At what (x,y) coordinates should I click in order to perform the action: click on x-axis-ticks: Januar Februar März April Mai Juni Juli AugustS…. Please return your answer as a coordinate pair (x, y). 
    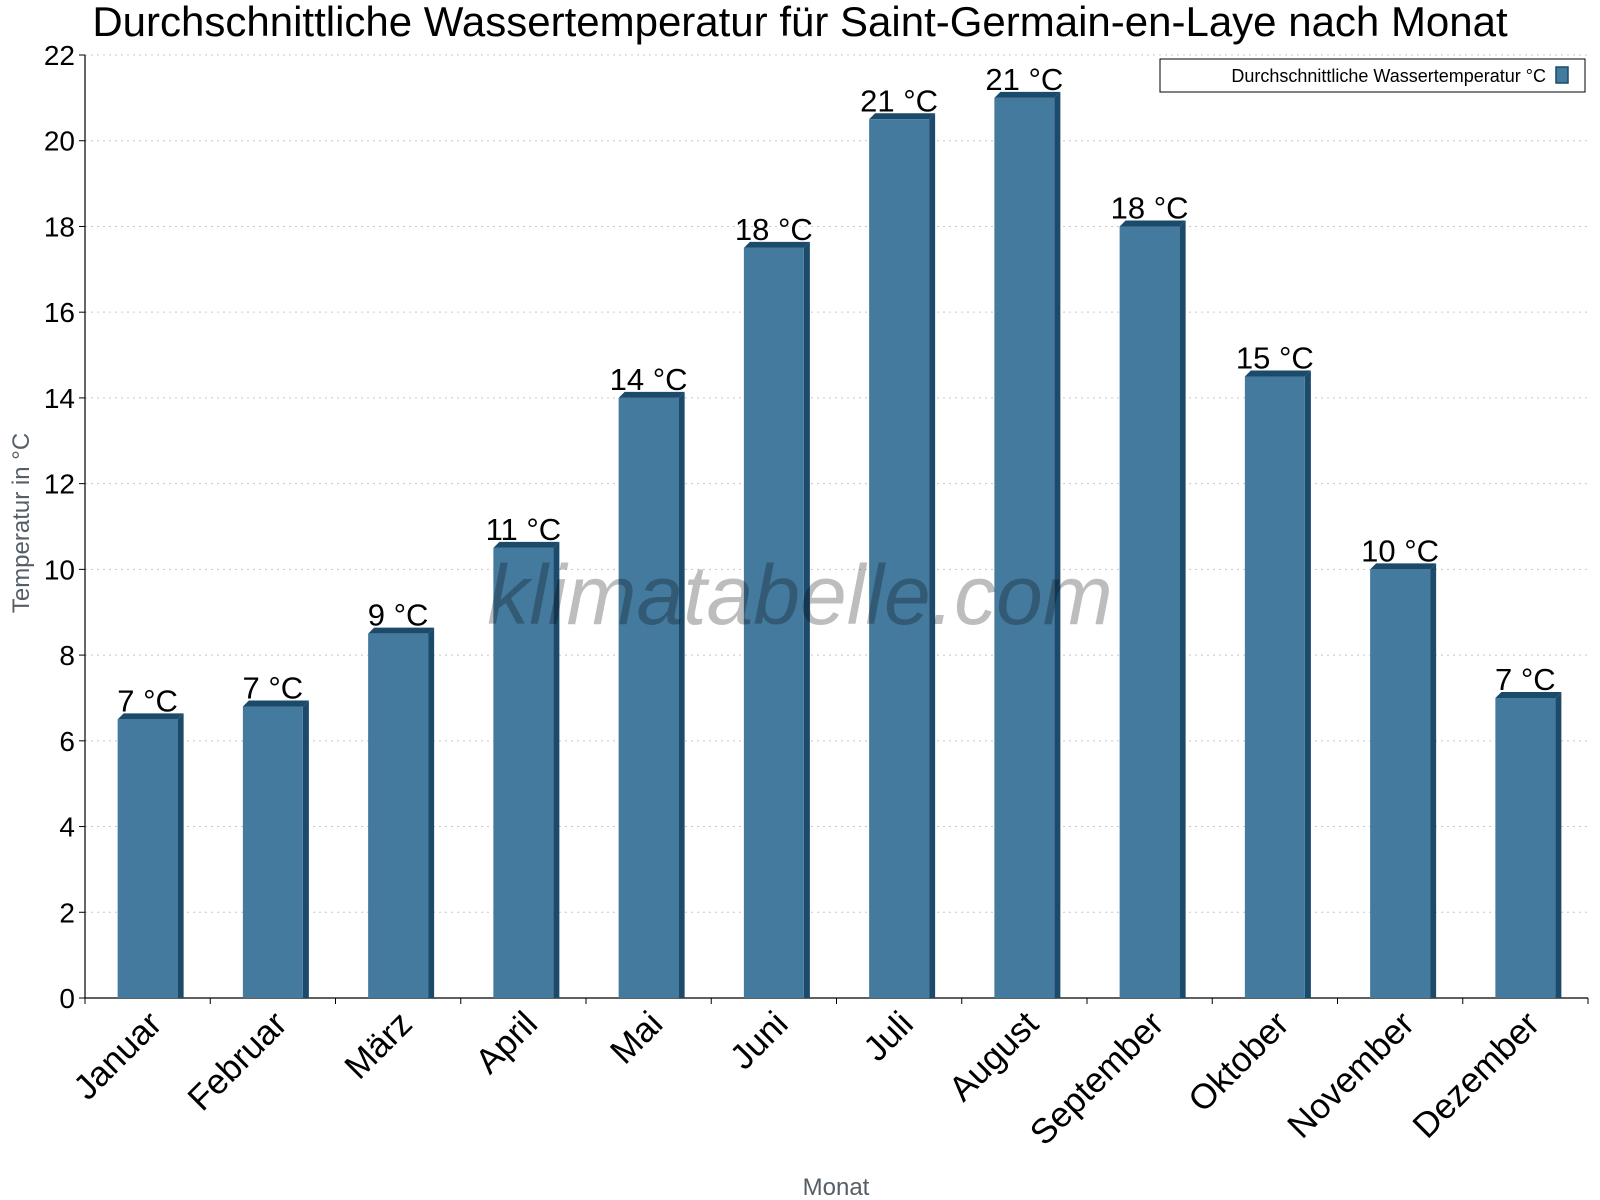
    Looking at the image, I should click on (827, 1075).